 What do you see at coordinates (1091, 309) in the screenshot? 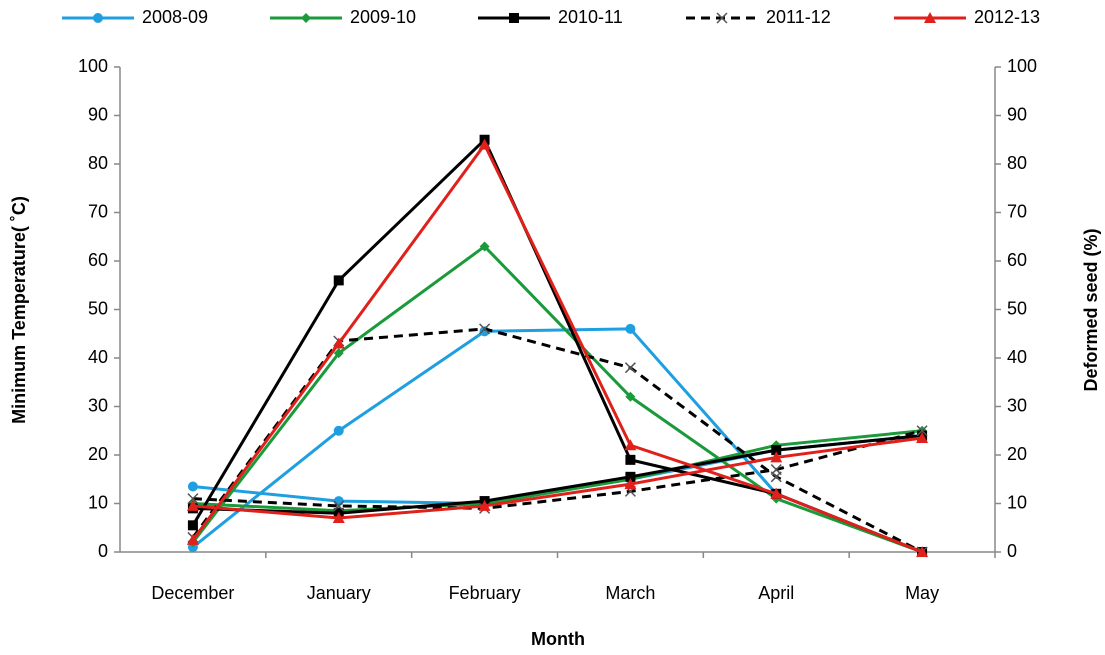
I see `y2-axis-title: Deformed seed (%)` at bounding box center [1091, 309].